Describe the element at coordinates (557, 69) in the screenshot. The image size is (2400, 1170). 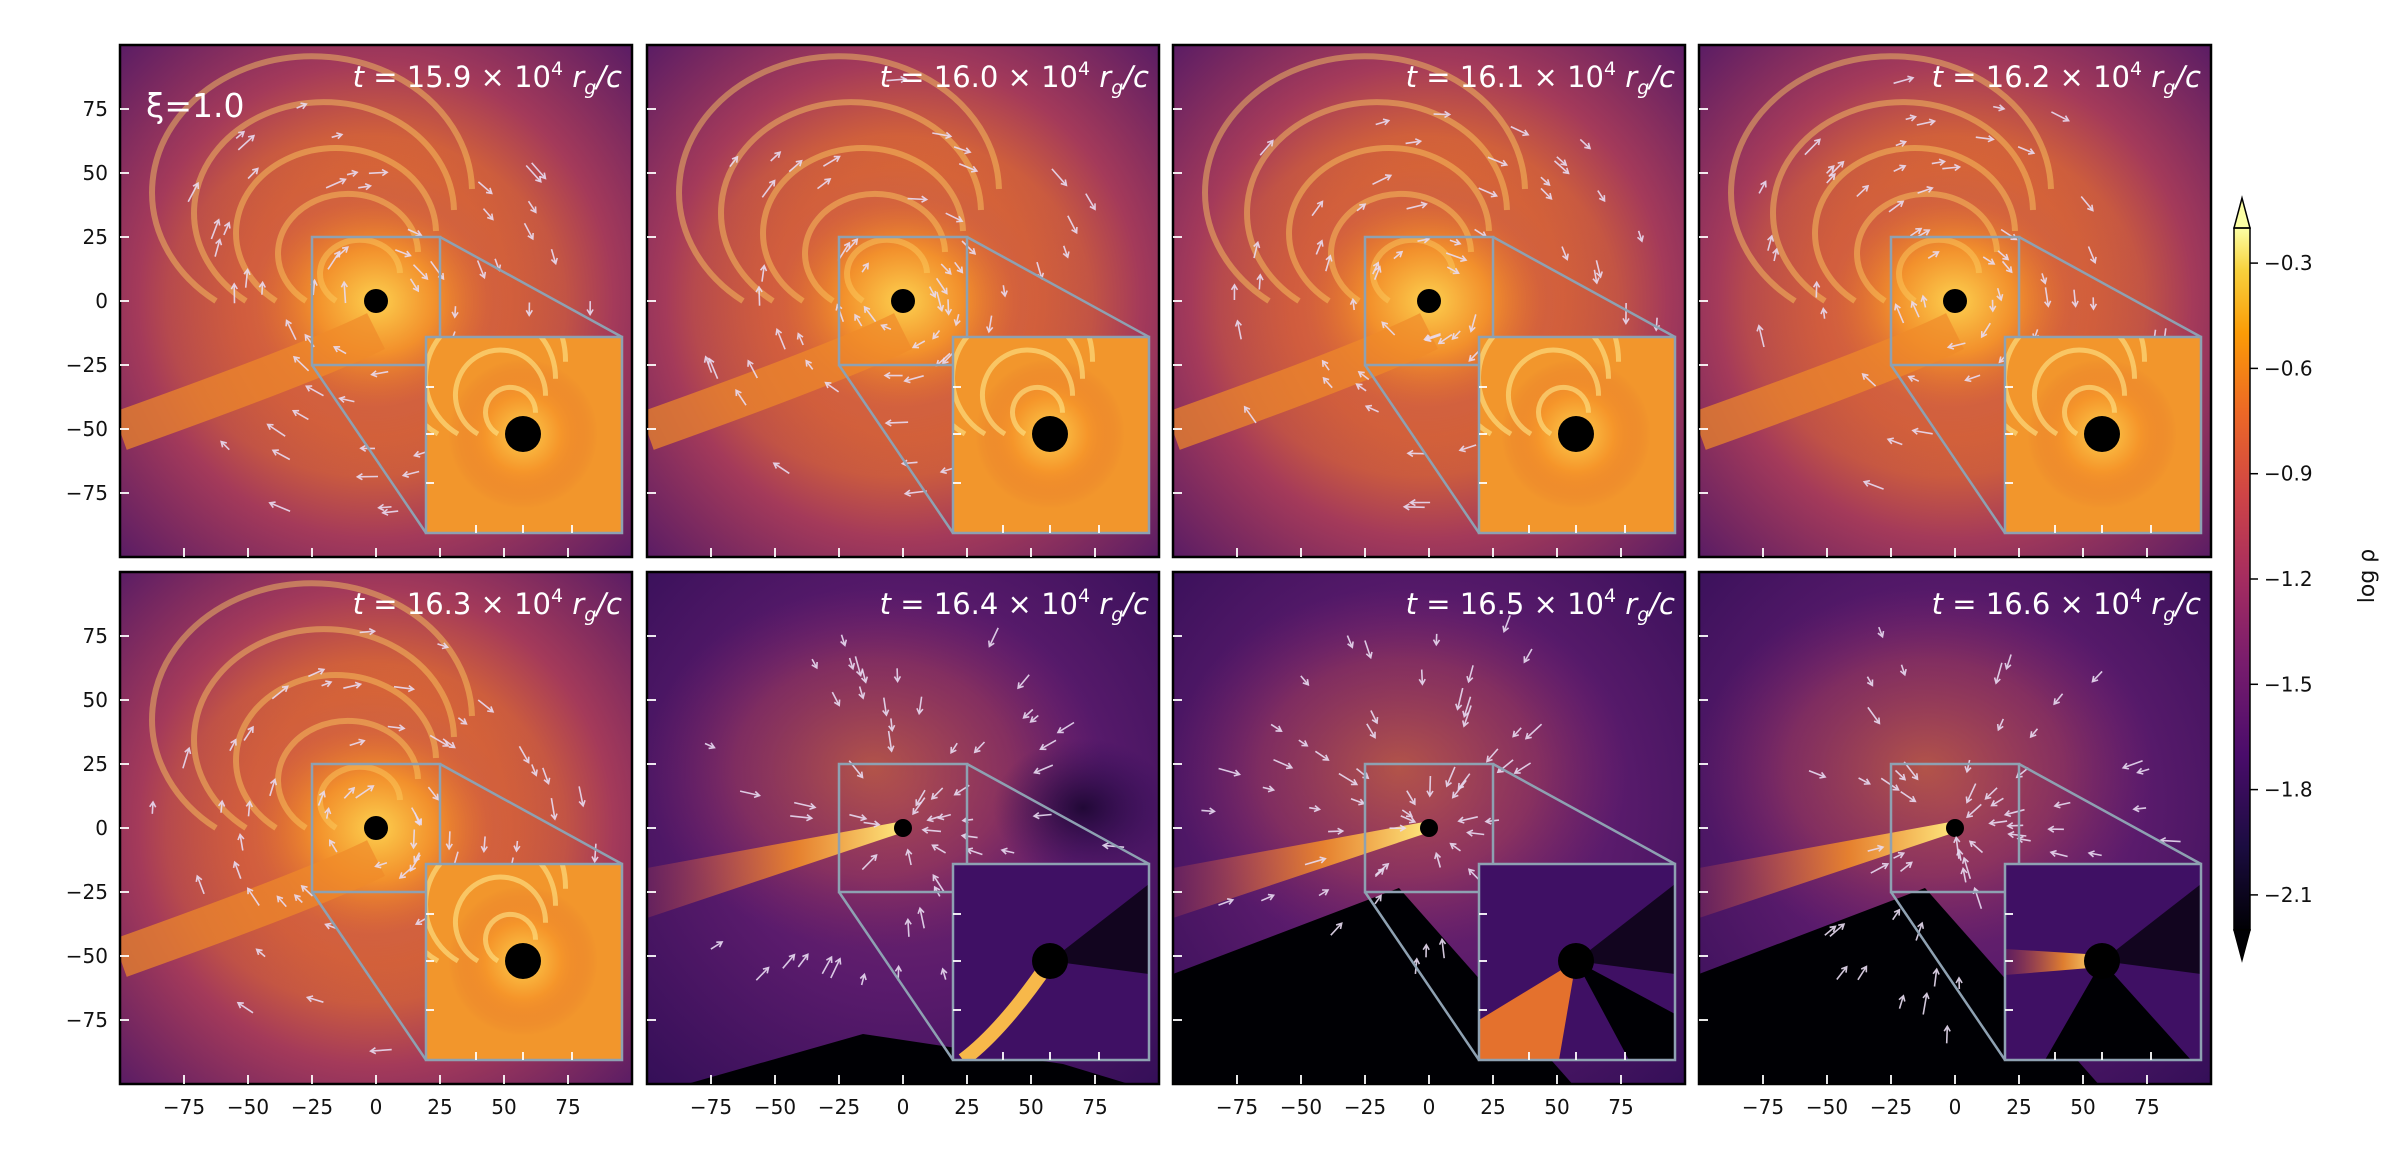
I see `time-exponent: 4` at that location.